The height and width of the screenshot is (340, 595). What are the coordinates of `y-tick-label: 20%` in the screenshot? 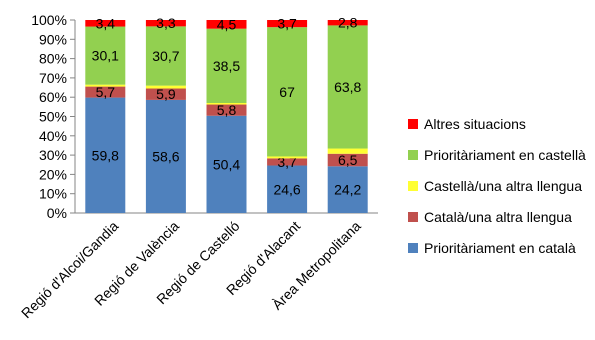 It's located at (53, 174).